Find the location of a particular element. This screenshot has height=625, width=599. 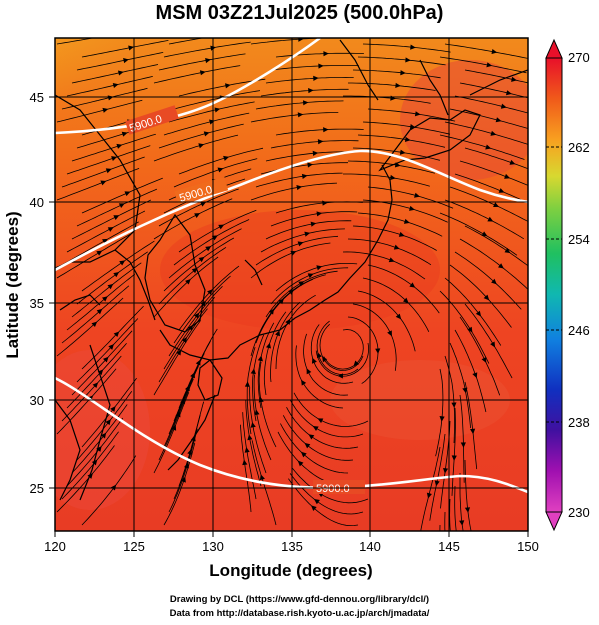

contour-label: 5900.0 is located at coordinates (333, 489).